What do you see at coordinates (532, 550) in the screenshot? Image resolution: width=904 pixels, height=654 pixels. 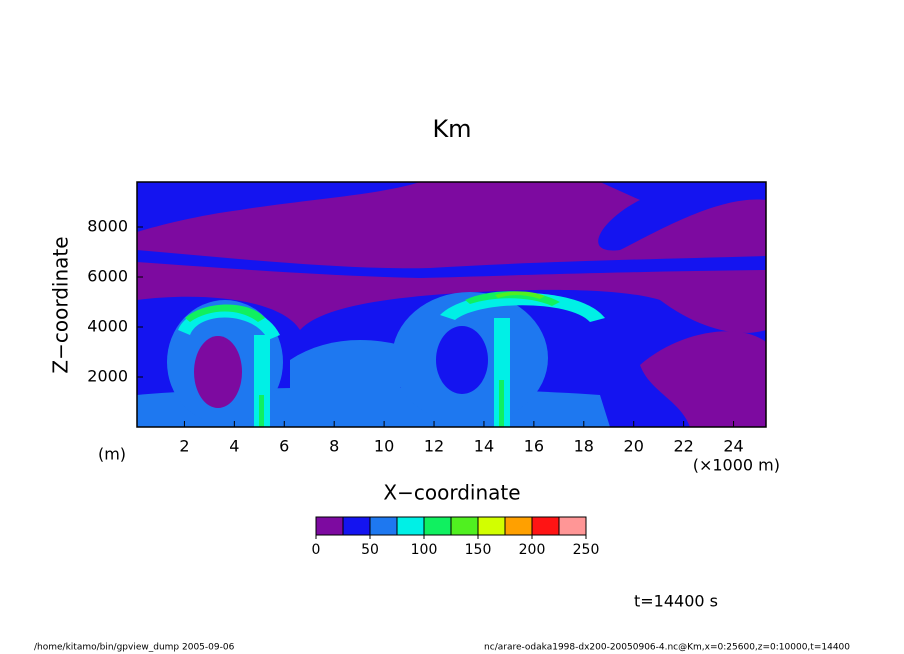 I see `colorbar-label: 200` at bounding box center [532, 550].